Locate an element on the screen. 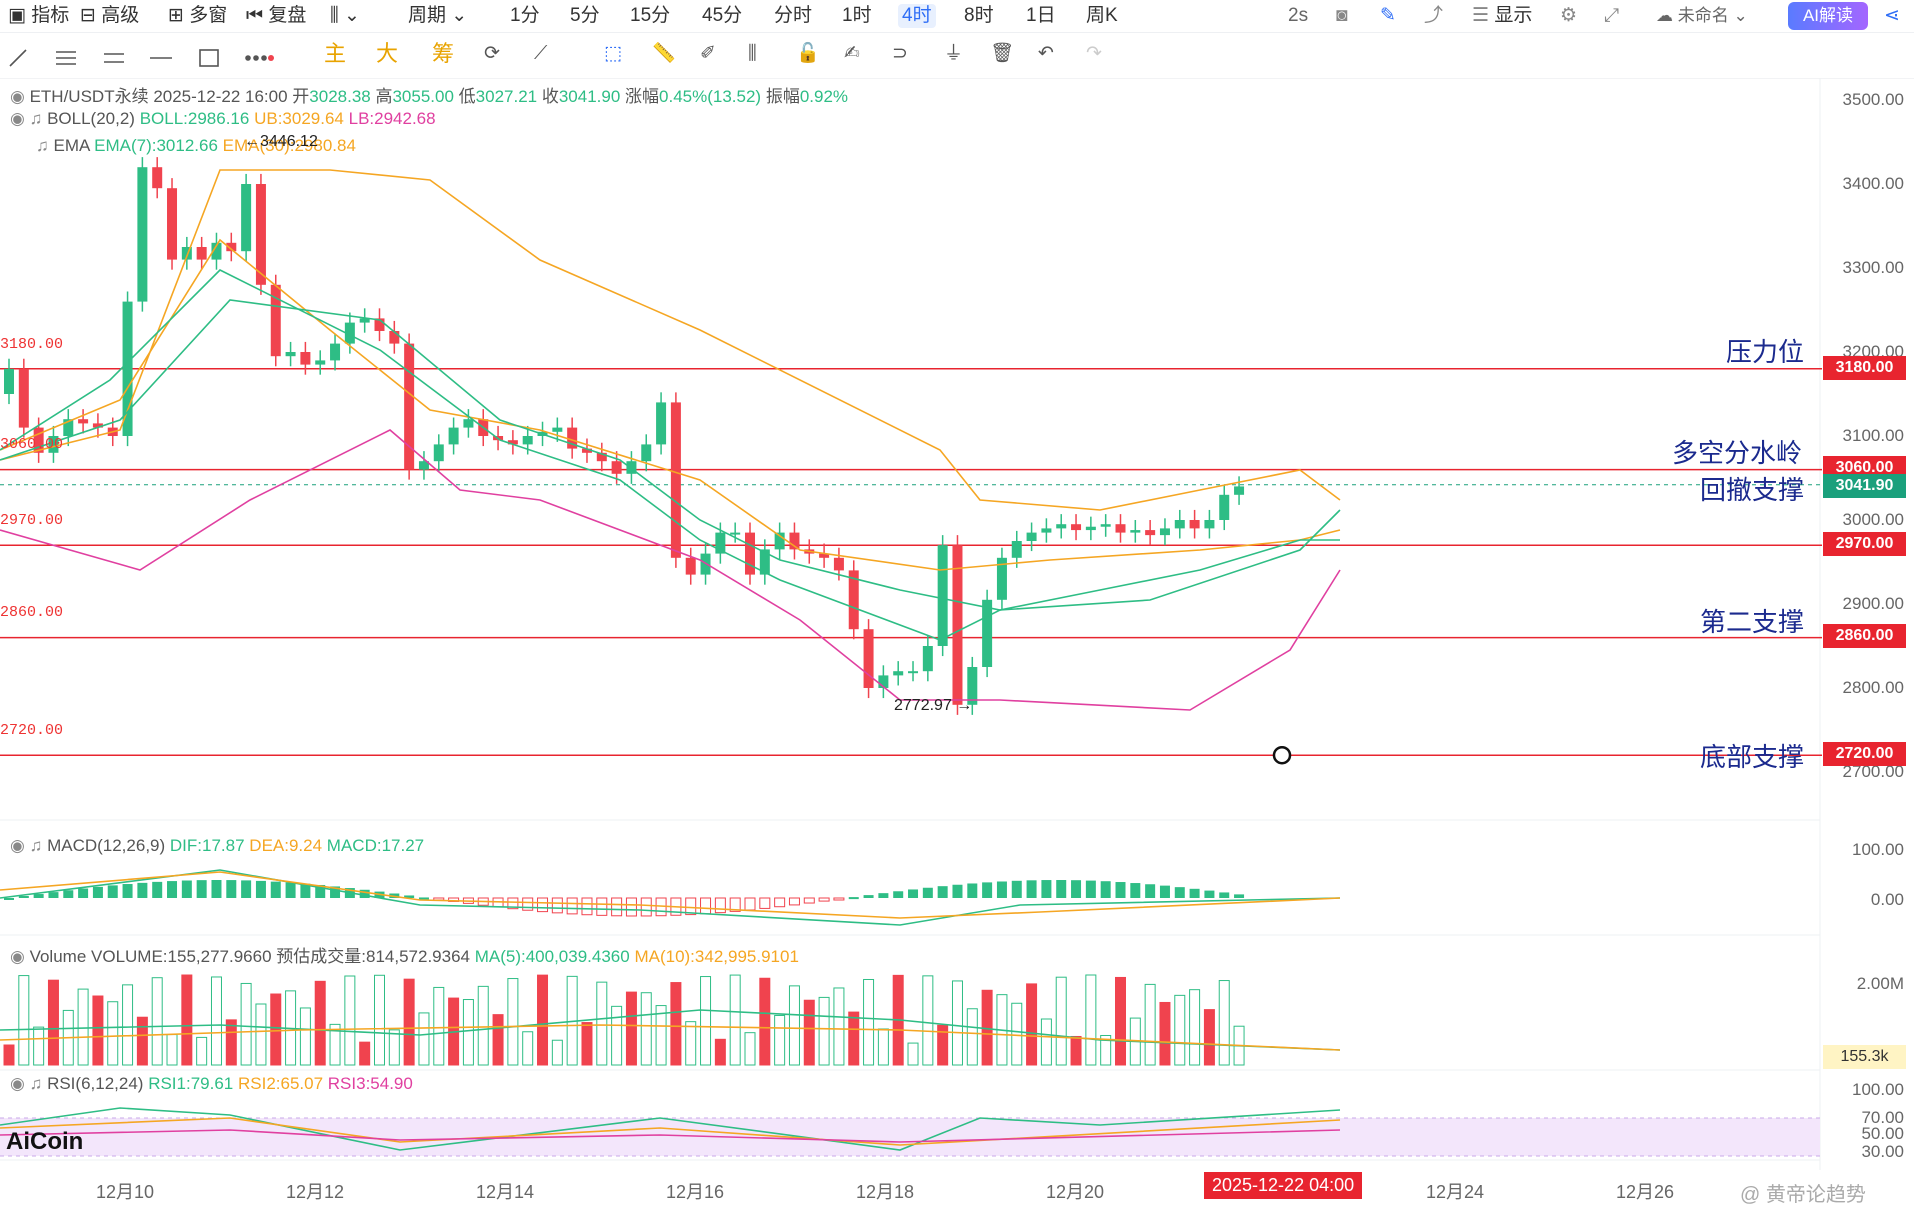  ruler-icon: 📏 is located at coordinates (664, 53).